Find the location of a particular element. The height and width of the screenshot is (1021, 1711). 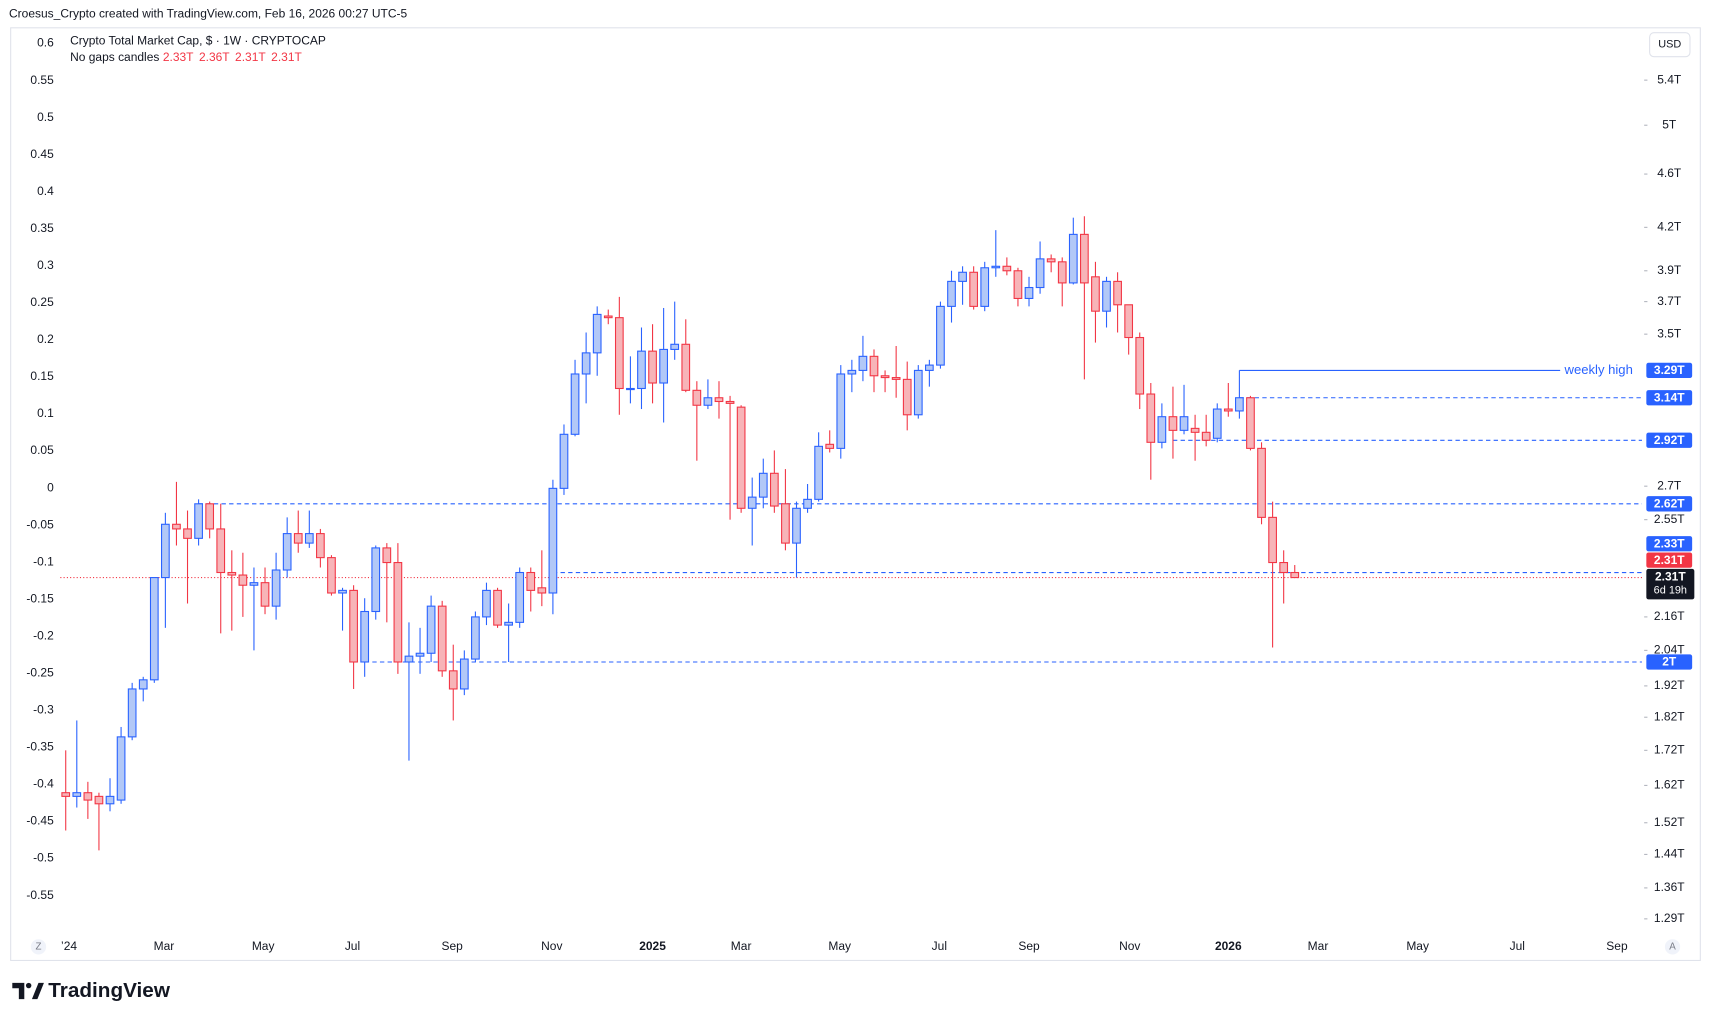

y-tick-label: 1.62T is located at coordinates (1669, 785).